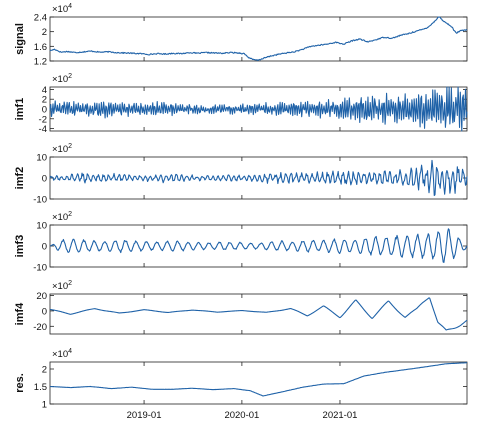  What do you see at coordinates (40, 47) in the screenshot?
I see `y-tick-label: 1.6` at bounding box center [40, 47].